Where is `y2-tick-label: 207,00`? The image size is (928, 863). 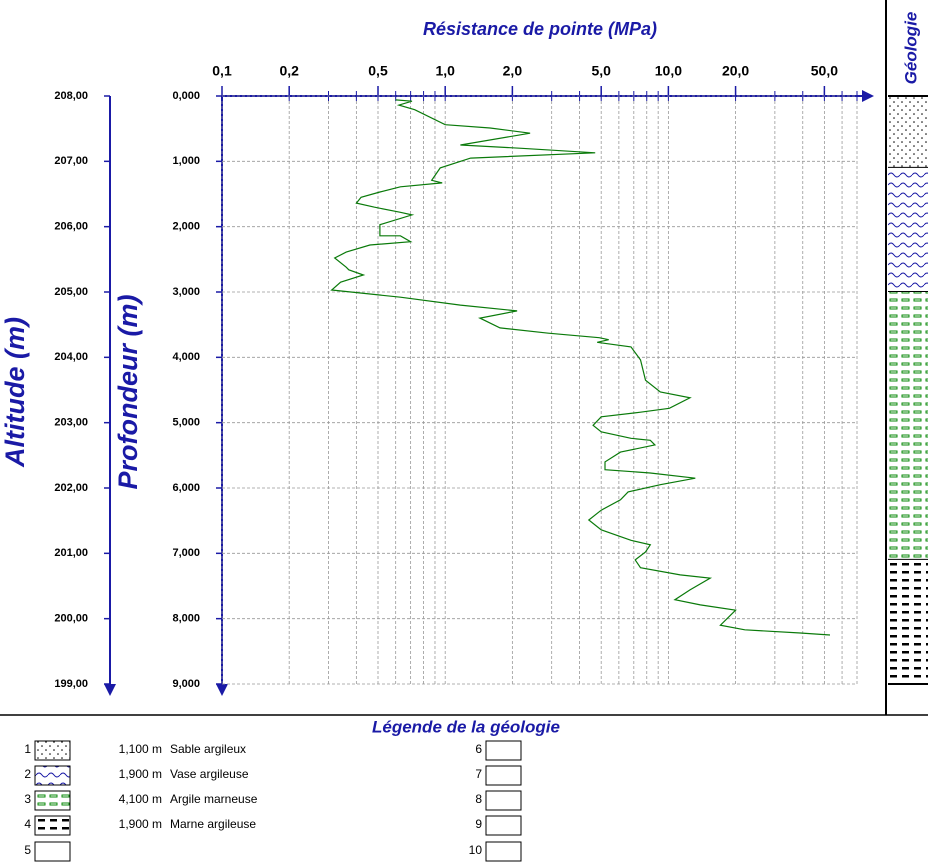 y2-tick-label: 207,00 is located at coordinates (71, 161).